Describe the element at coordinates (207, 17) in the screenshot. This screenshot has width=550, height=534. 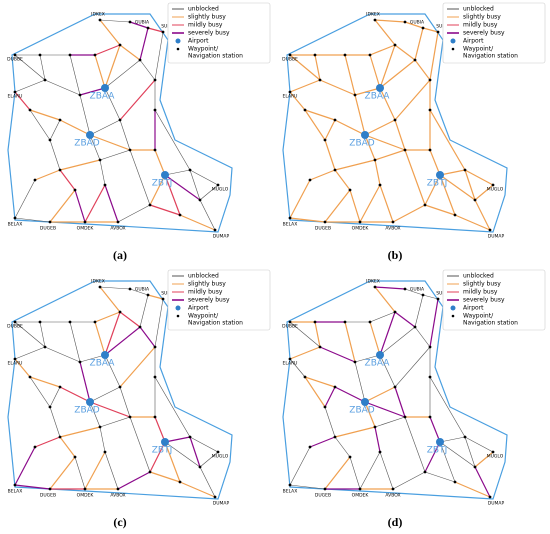
I see `legend-label: slightly busy` at that location.